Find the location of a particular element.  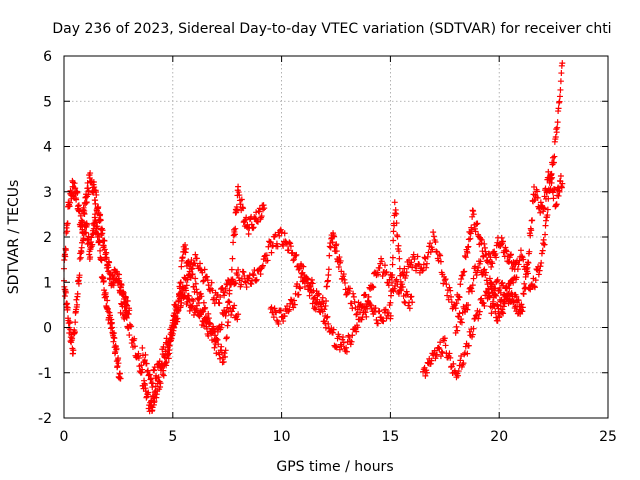

x-tick-label: 20 is located at coordinates (499, 437).